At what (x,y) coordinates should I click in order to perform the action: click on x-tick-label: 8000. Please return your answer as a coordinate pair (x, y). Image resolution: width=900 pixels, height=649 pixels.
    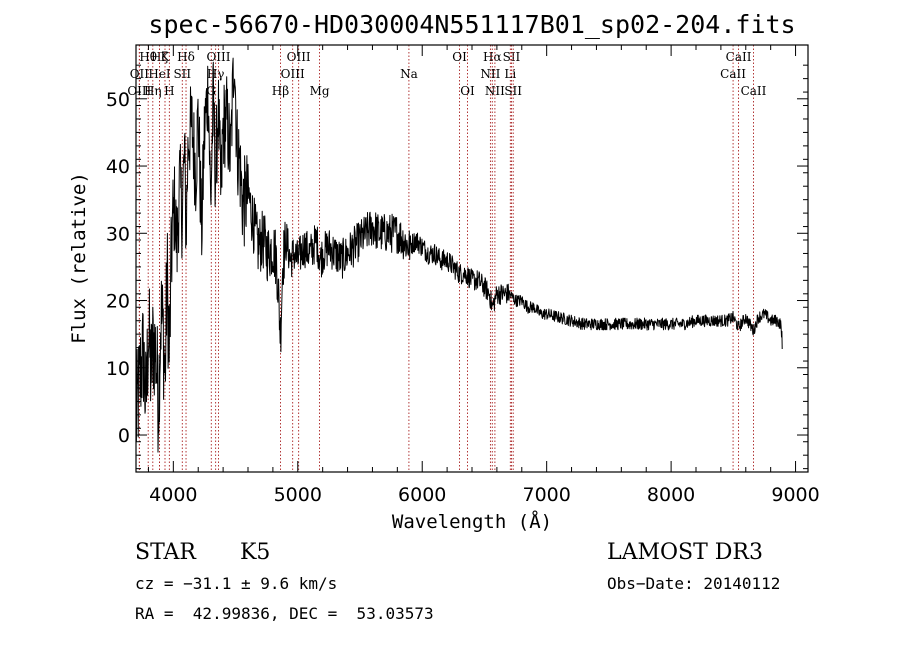
    Looking at the image, I should click on (671, 495).